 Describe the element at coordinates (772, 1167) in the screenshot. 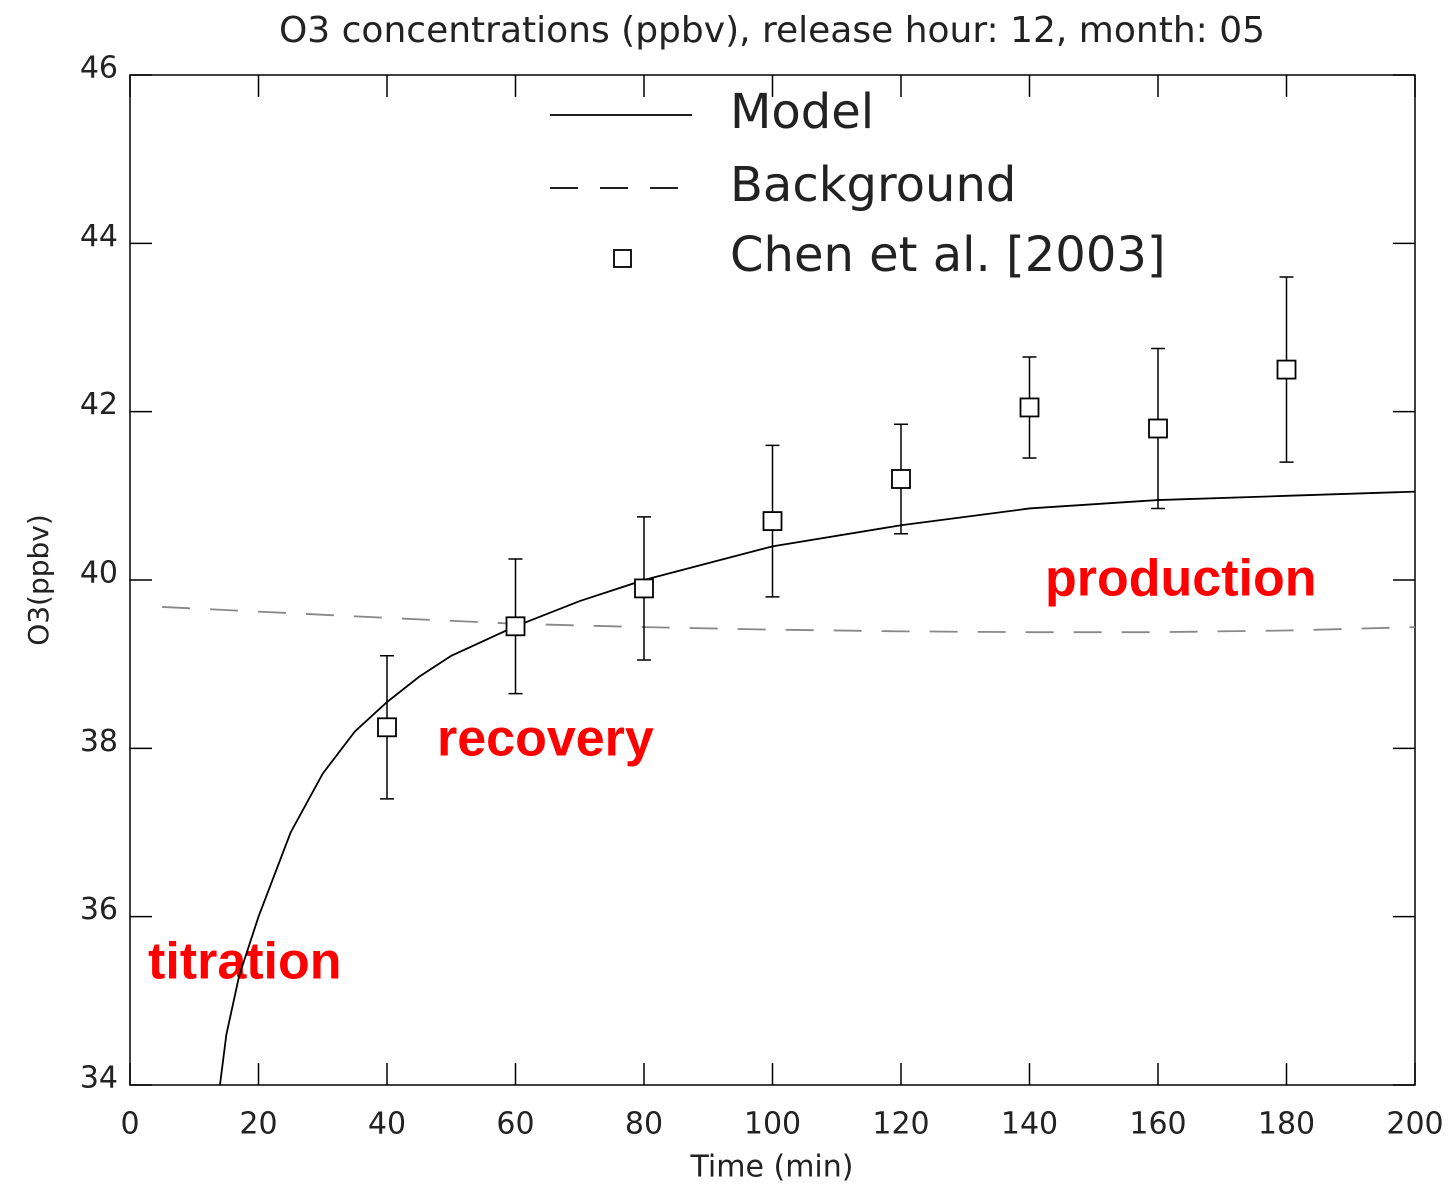

I see `x-axis-label: Time (min)` at that location.